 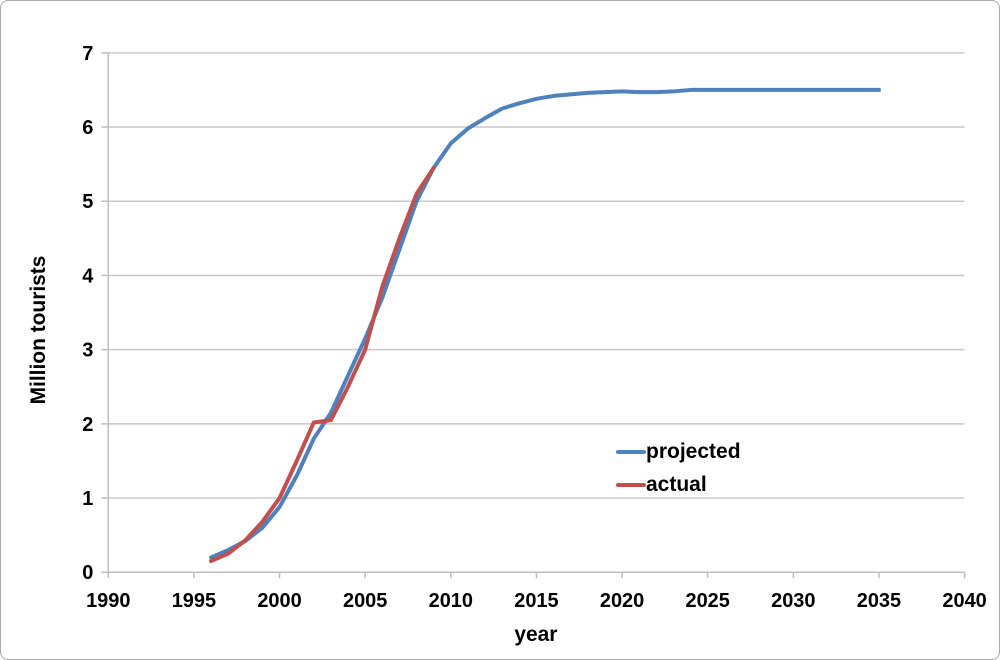 I want to click on legend: projected actual, so click(x=678, y=468).